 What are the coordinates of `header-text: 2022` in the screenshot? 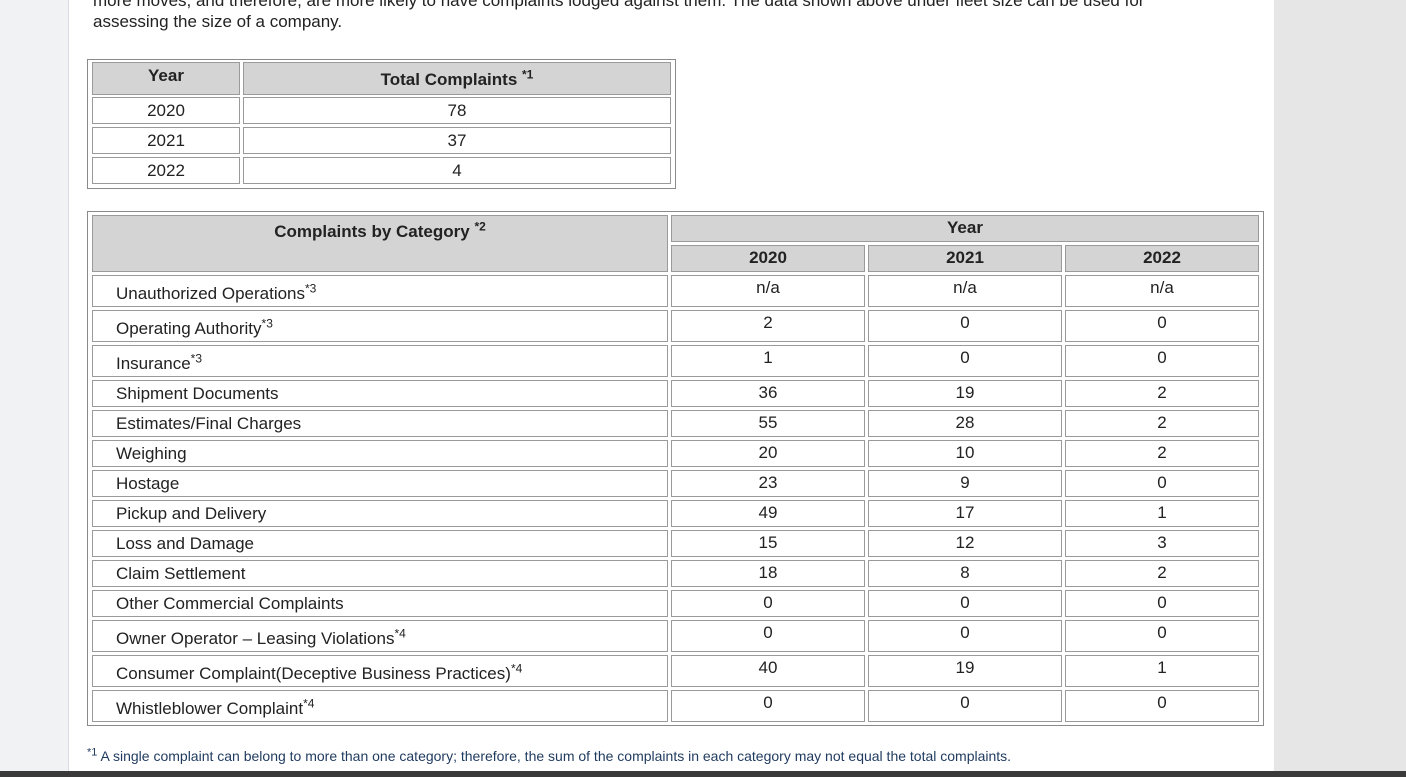 It's located at (1162, 257).